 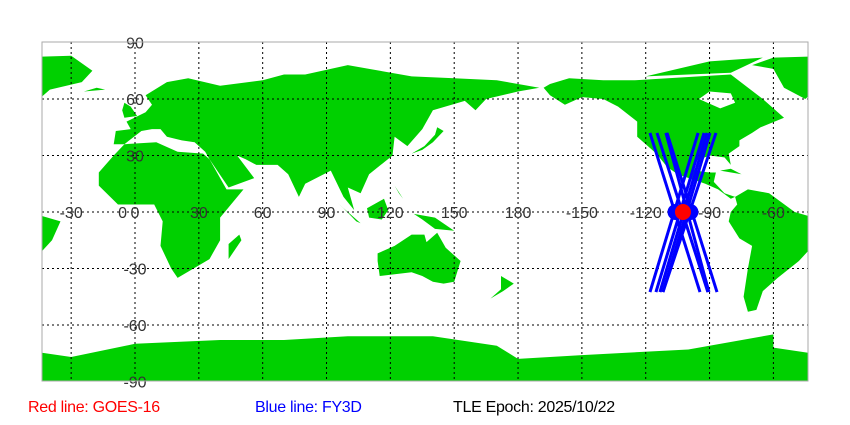 I want to click on longitude-label: -30, so click(x=71, y=213).